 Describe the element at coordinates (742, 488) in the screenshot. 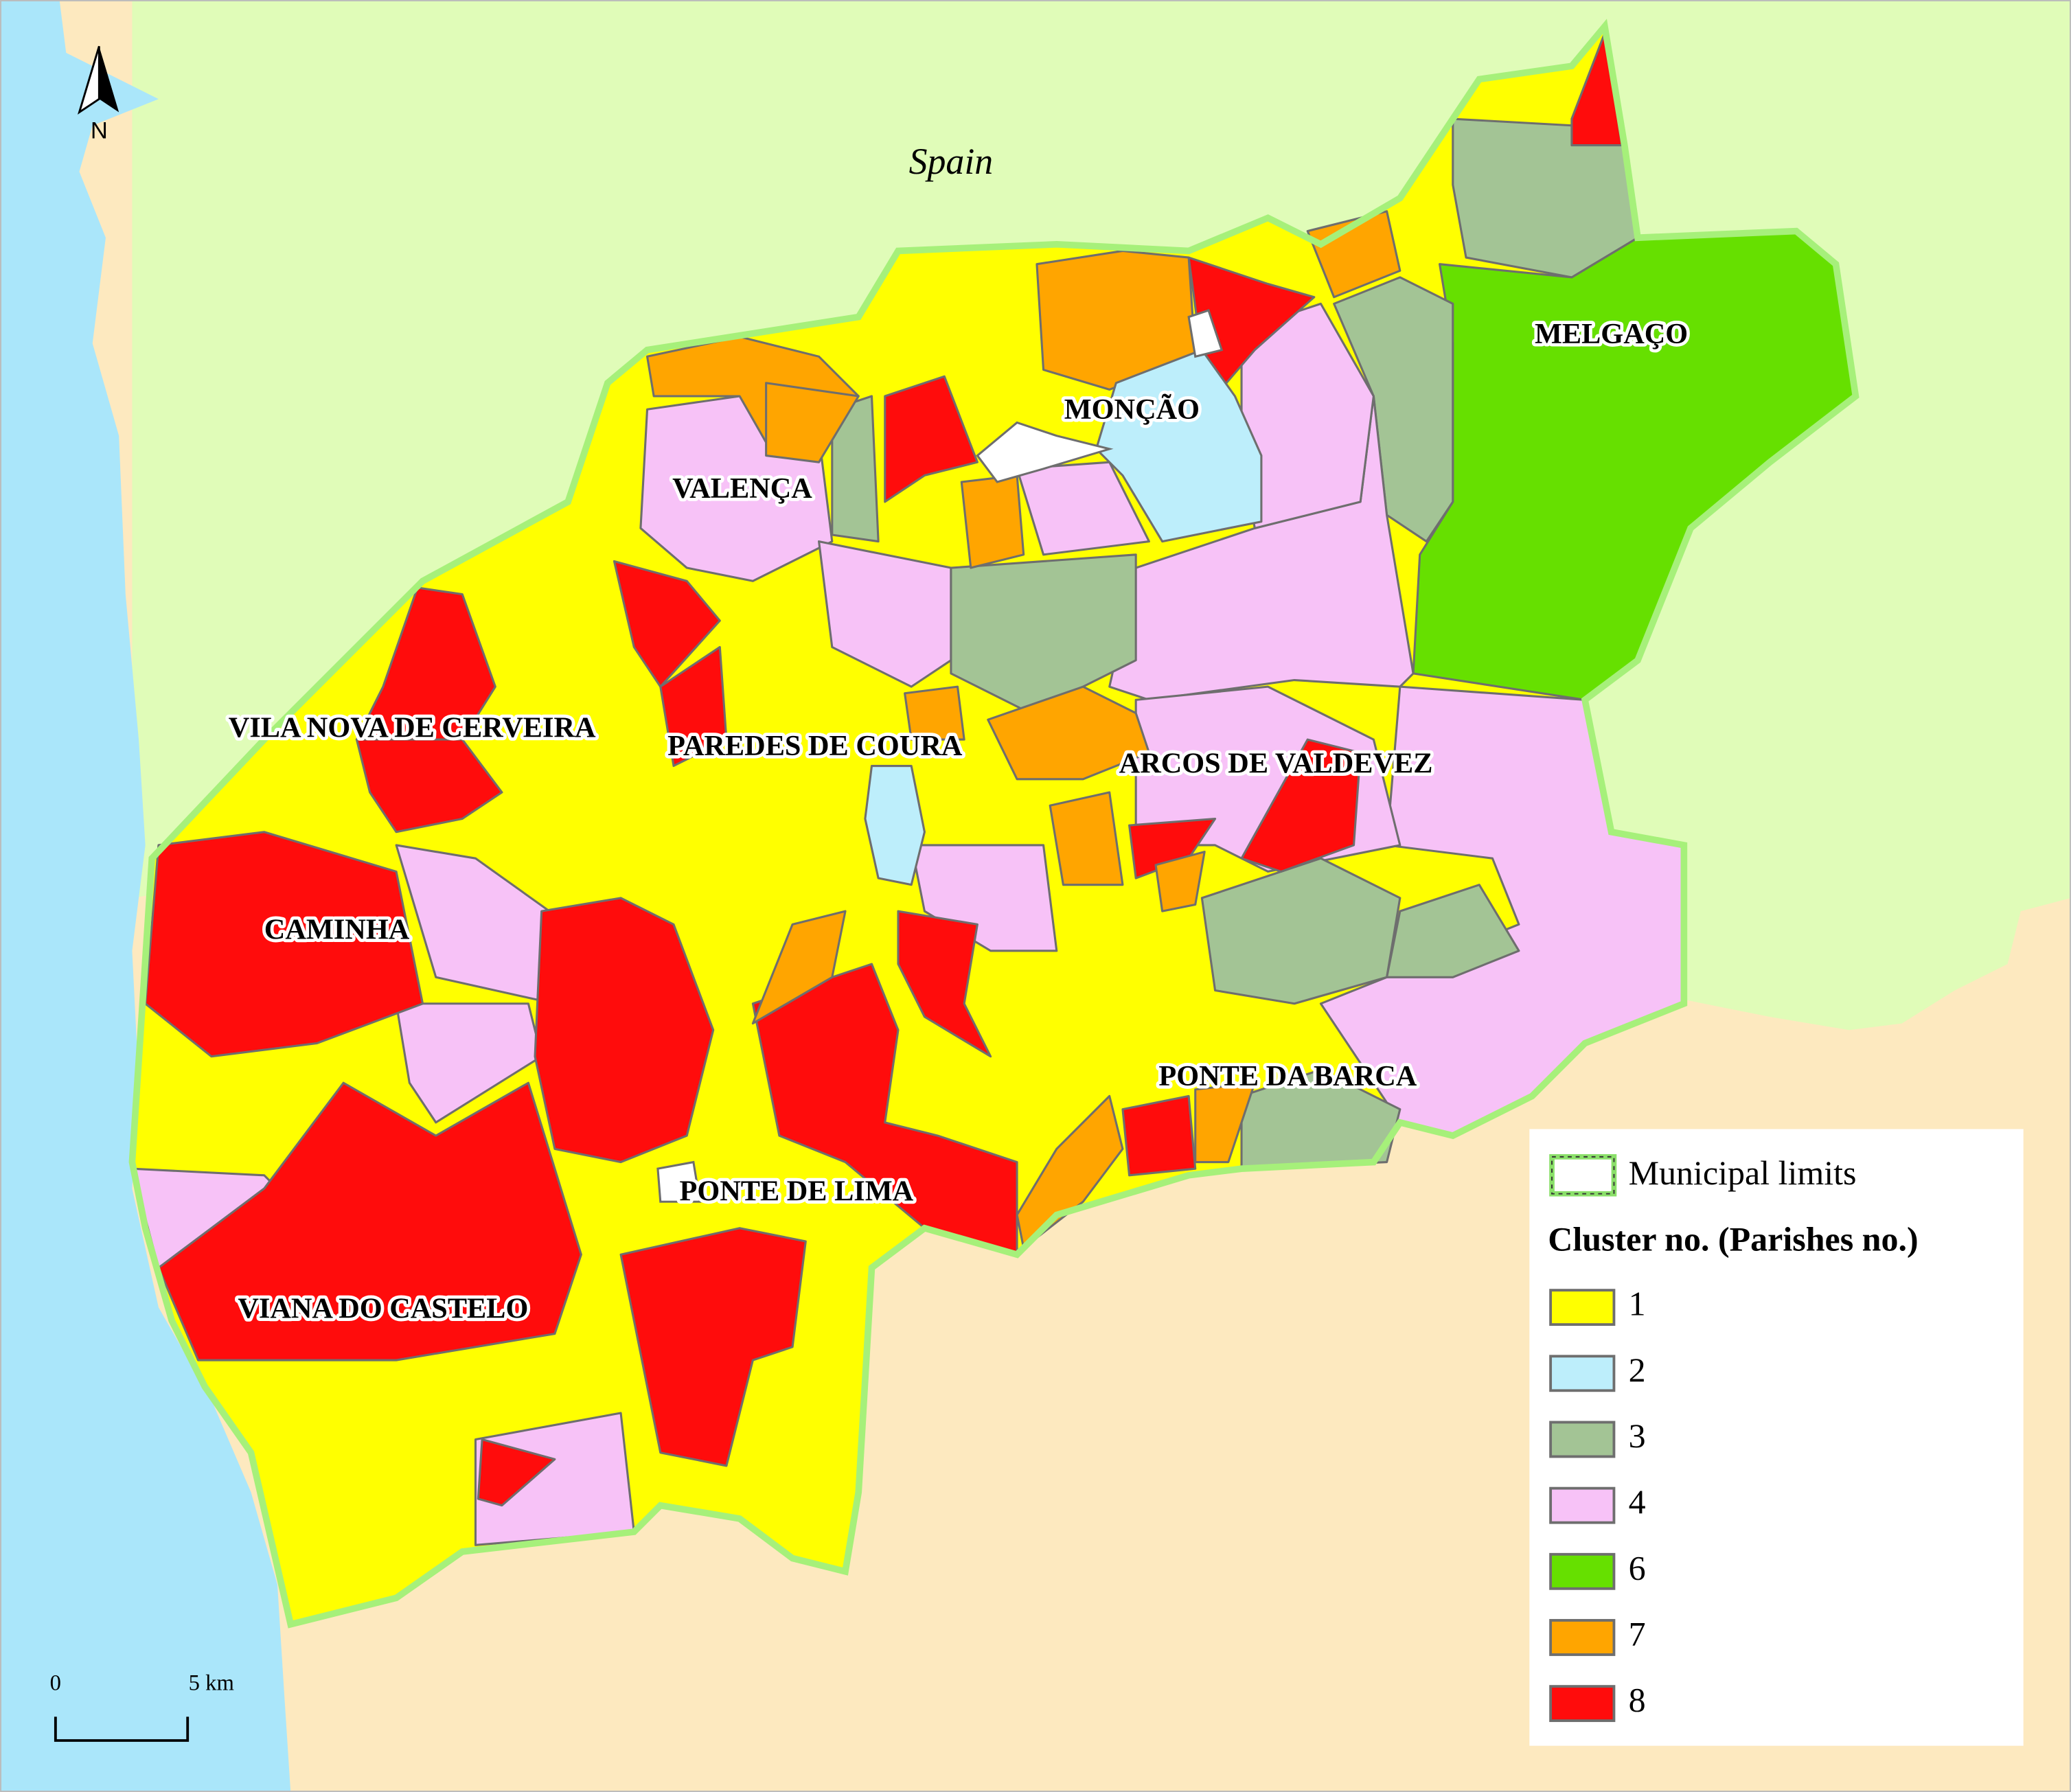

I see `municipality-label: VALENÇA` at that location.